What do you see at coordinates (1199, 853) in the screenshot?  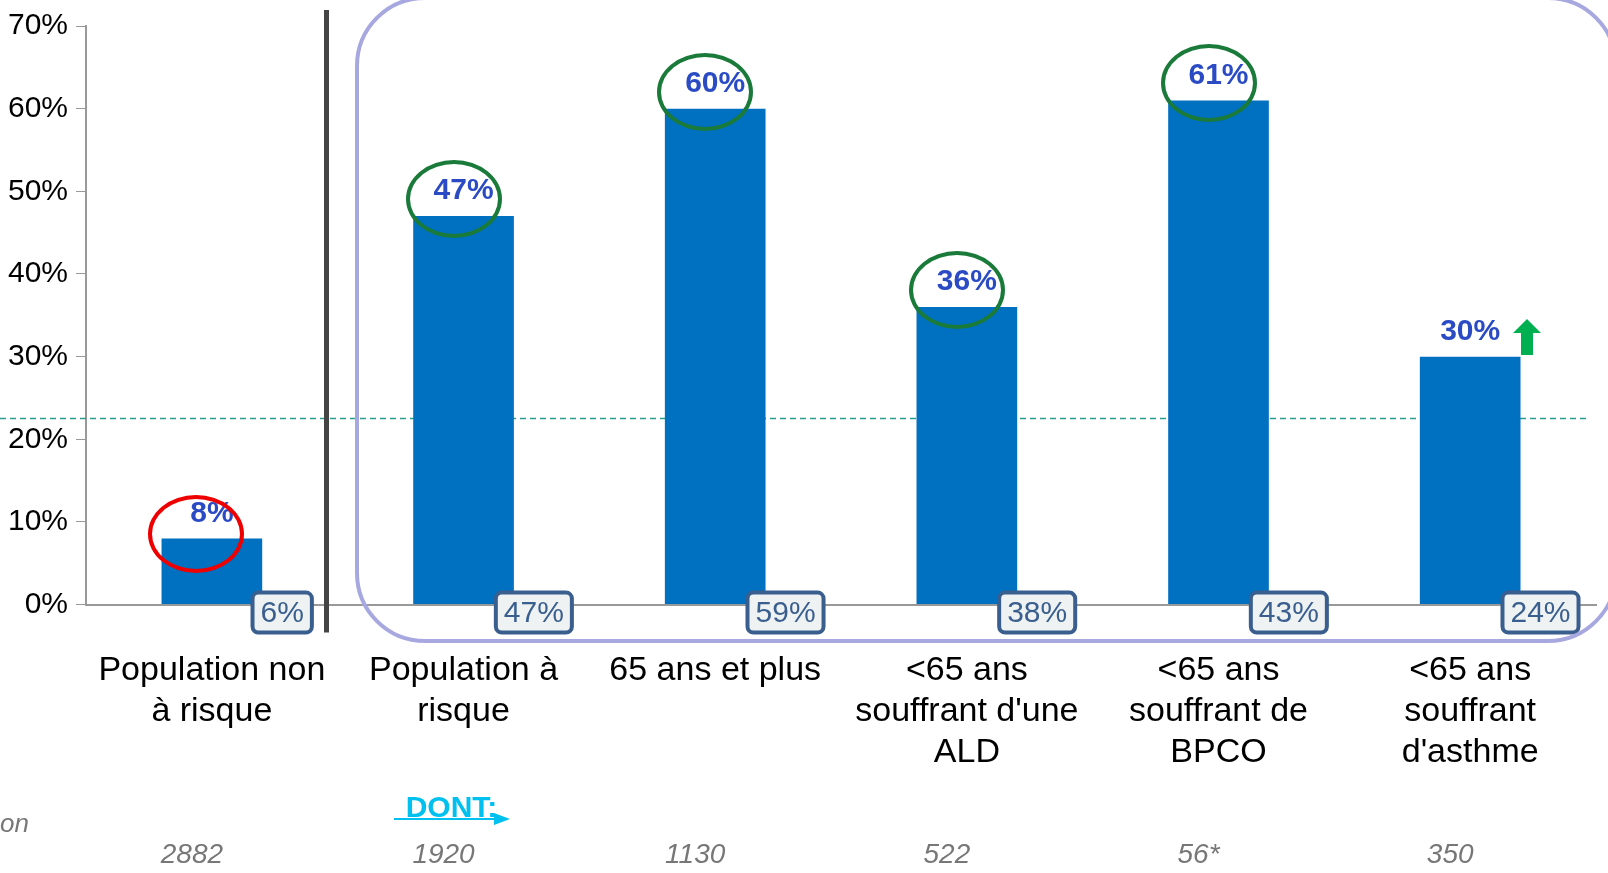 I see `text: 56*` at bounding box center [1199, 853].